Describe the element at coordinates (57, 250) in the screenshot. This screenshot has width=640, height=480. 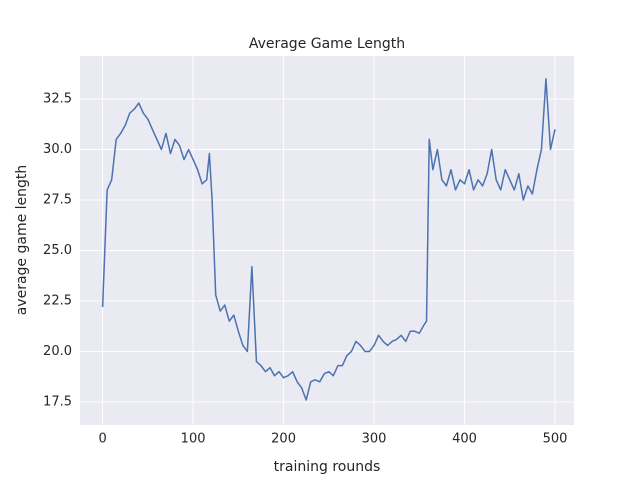
I see `y-tick-label: 25.0` at that location.